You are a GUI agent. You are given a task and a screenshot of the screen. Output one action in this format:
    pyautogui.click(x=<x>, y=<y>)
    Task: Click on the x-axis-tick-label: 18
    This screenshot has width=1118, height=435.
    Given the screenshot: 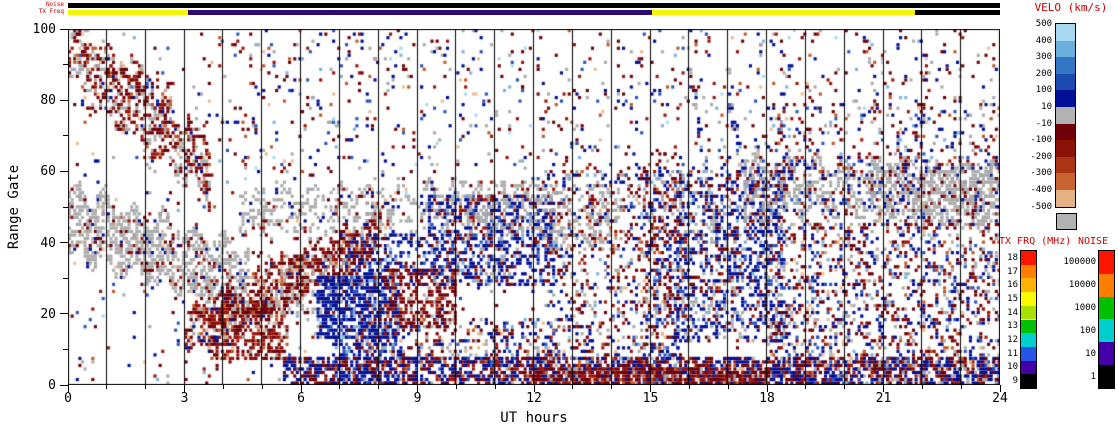 What is the action you would take?
    pyautogui.click(x=767, y=398)
    